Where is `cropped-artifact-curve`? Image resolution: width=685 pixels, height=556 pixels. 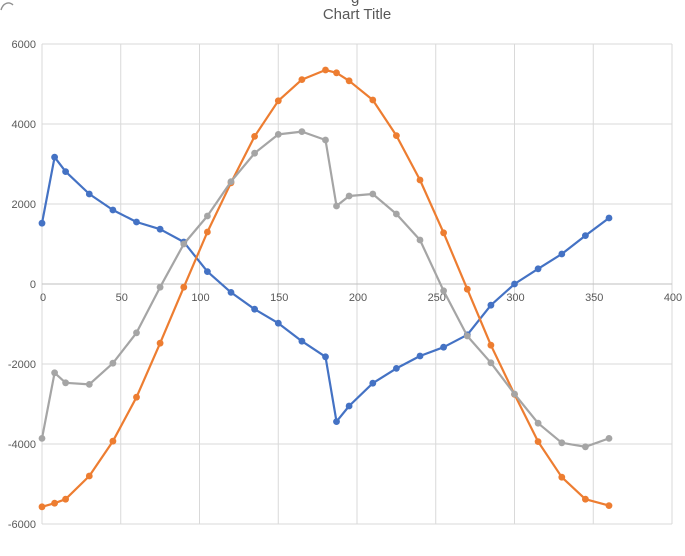
cropped-artifact-curve is located at coordinates (7, 6).